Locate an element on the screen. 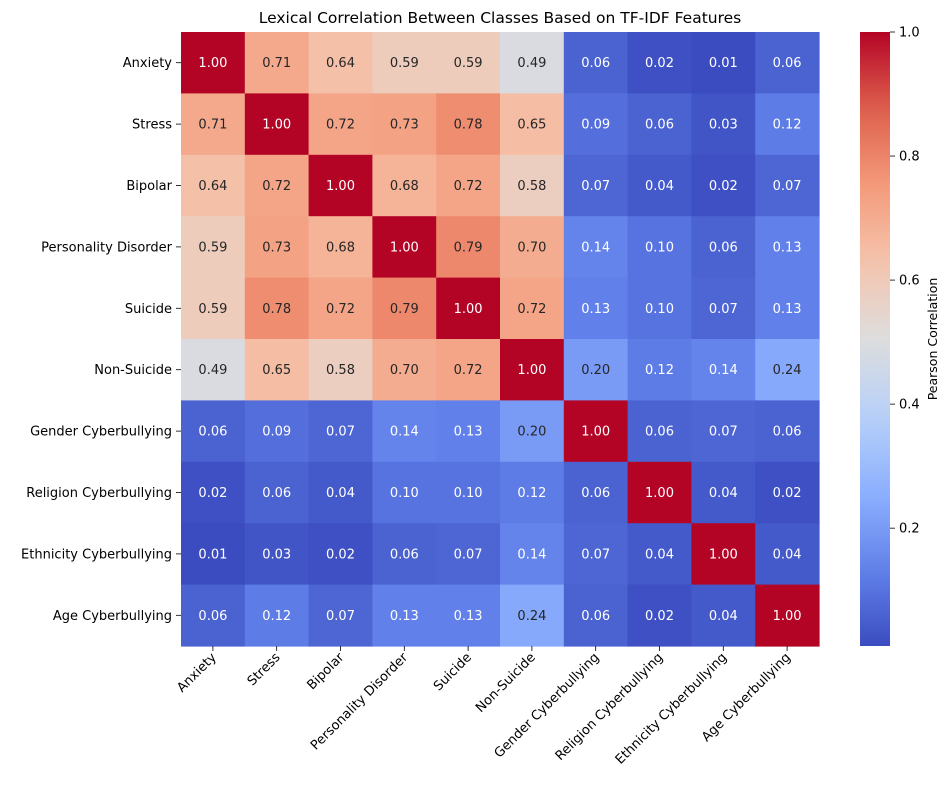 The image size is (952, 794). column-label: Religion Cyberbullying is located at coordinates (610, 707).